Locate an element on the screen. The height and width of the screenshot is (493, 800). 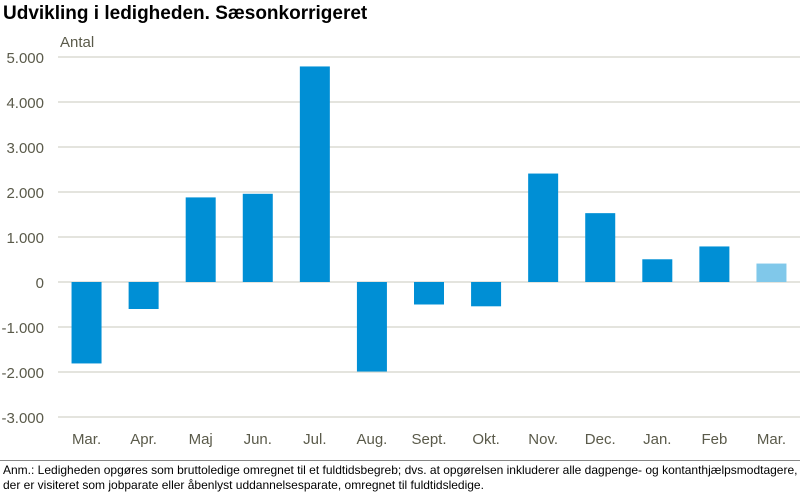
y-tick-label: 1.000 is located at coordinates (25, 238).